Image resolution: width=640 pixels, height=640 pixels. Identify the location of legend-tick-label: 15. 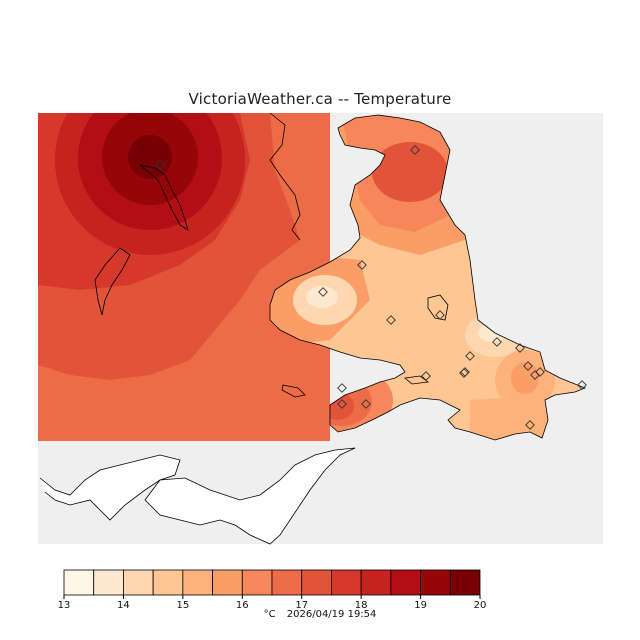
(182, 605).